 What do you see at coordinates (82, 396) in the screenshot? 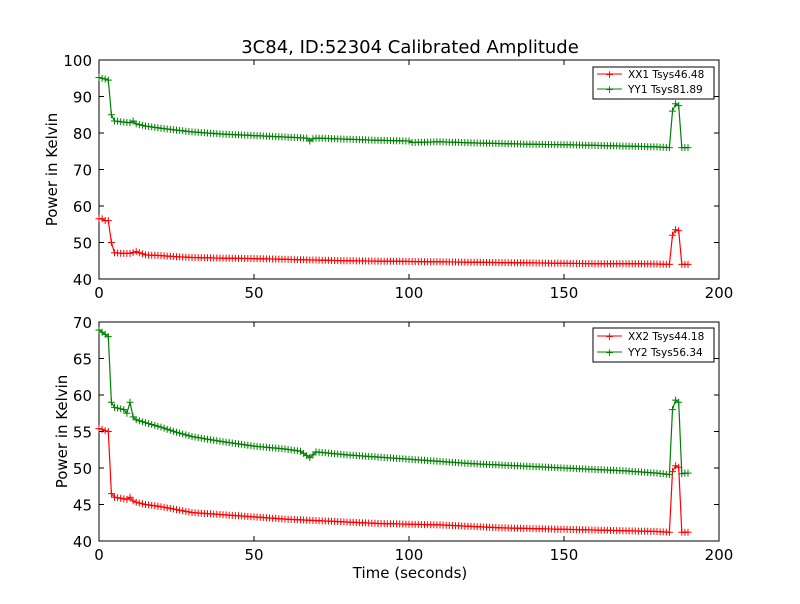
I see `p2-ytick-label: 60` at bounding box center [82, 396].